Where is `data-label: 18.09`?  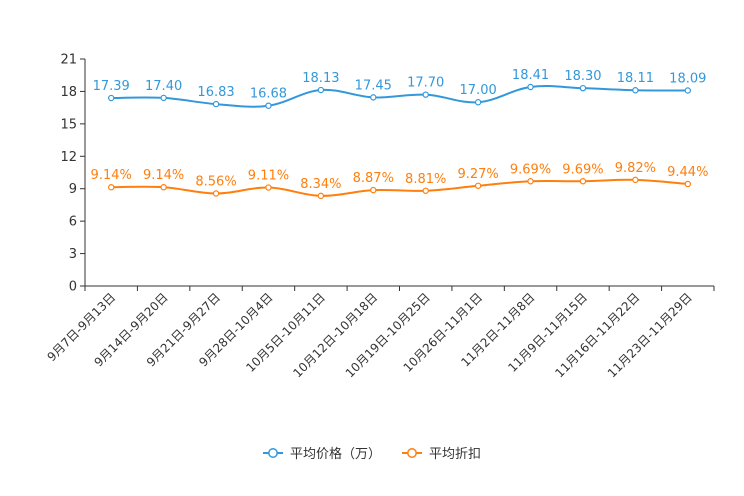
data-label: 18.09 is located at coordinates (687, 78).